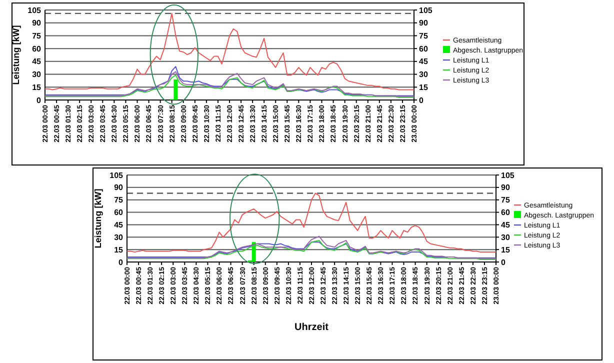 The height and width of the screenshot is (363, 614). Describe the element at coordinates (312, 327) in the screenshot. I see `x-axis-title: Uhrzeit` at that location.